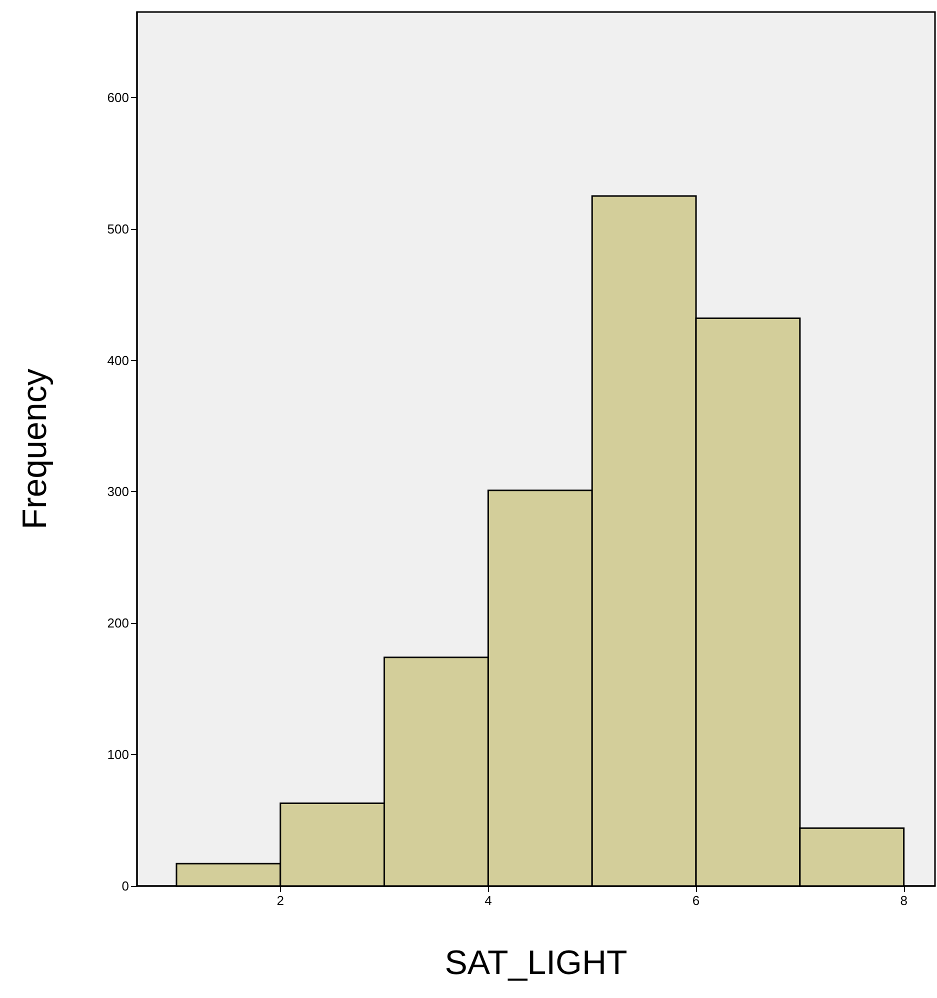 Image resolution: width=937 pixels, height=998 pixels. Describe the element at coordinates (118, 492) in the screenshot. I see `y-tick-label: 300` at that location.